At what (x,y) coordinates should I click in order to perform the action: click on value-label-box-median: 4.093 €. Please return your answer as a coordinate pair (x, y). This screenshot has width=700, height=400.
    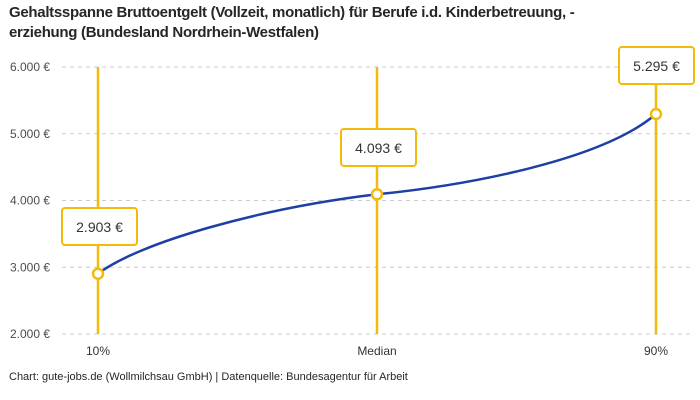
    Looking at the image, I should click on (378, 147).